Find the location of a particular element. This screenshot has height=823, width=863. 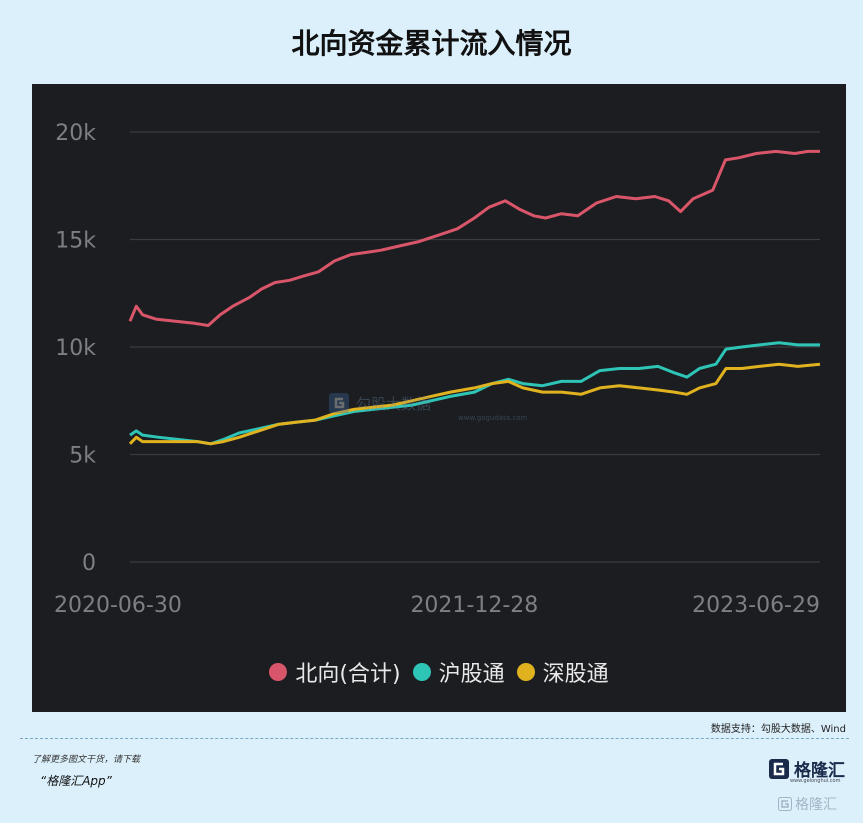

watermark-url: www.gogudata.com is located at coordinates (493, 418).